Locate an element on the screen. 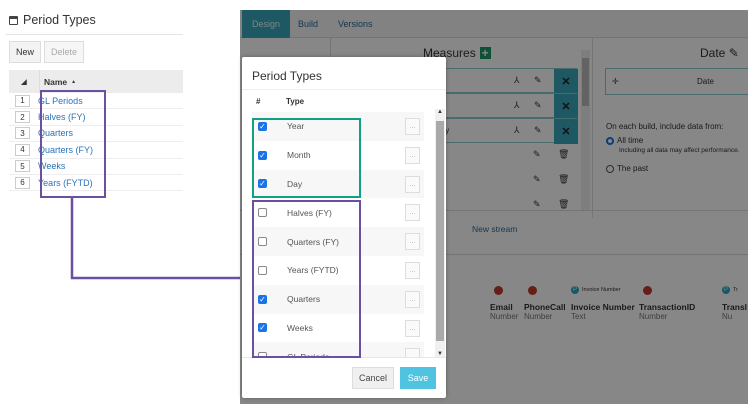 This screenshot has width=748, height=404. measures-scrollbar is located at coordinates (585, 130).